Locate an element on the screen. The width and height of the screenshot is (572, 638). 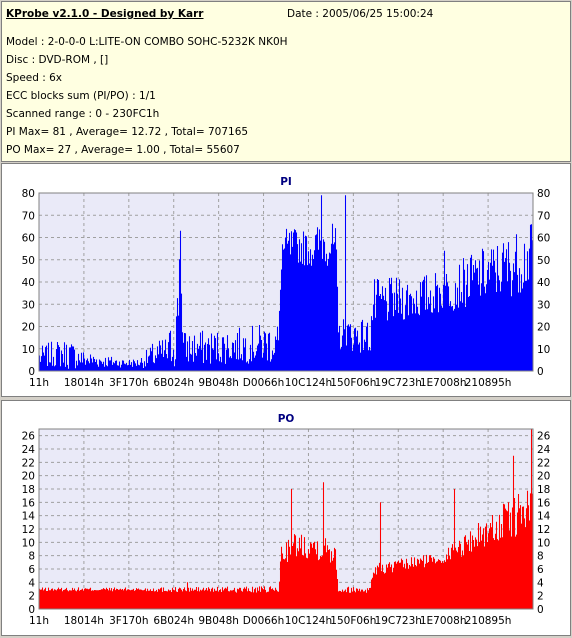
ecc-line: ECC blocks sum (PI/PO) : 1/1 is located at coordinates (81, 96).